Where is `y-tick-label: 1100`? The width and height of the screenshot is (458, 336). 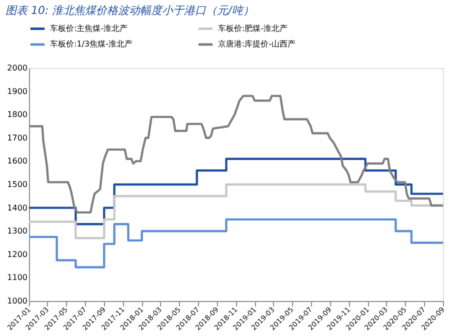 y-tick-label: 1100 is located at coordinates (17, 277).